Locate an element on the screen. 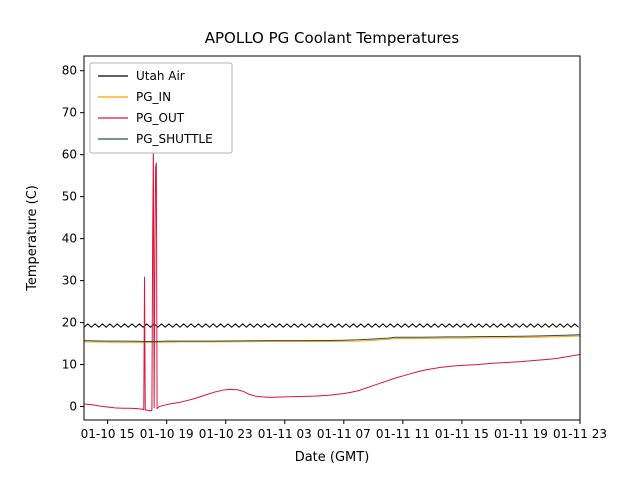 This screenshot has width=640, height=484. legend-label: PG_IN is located at coordinates (153, 97).